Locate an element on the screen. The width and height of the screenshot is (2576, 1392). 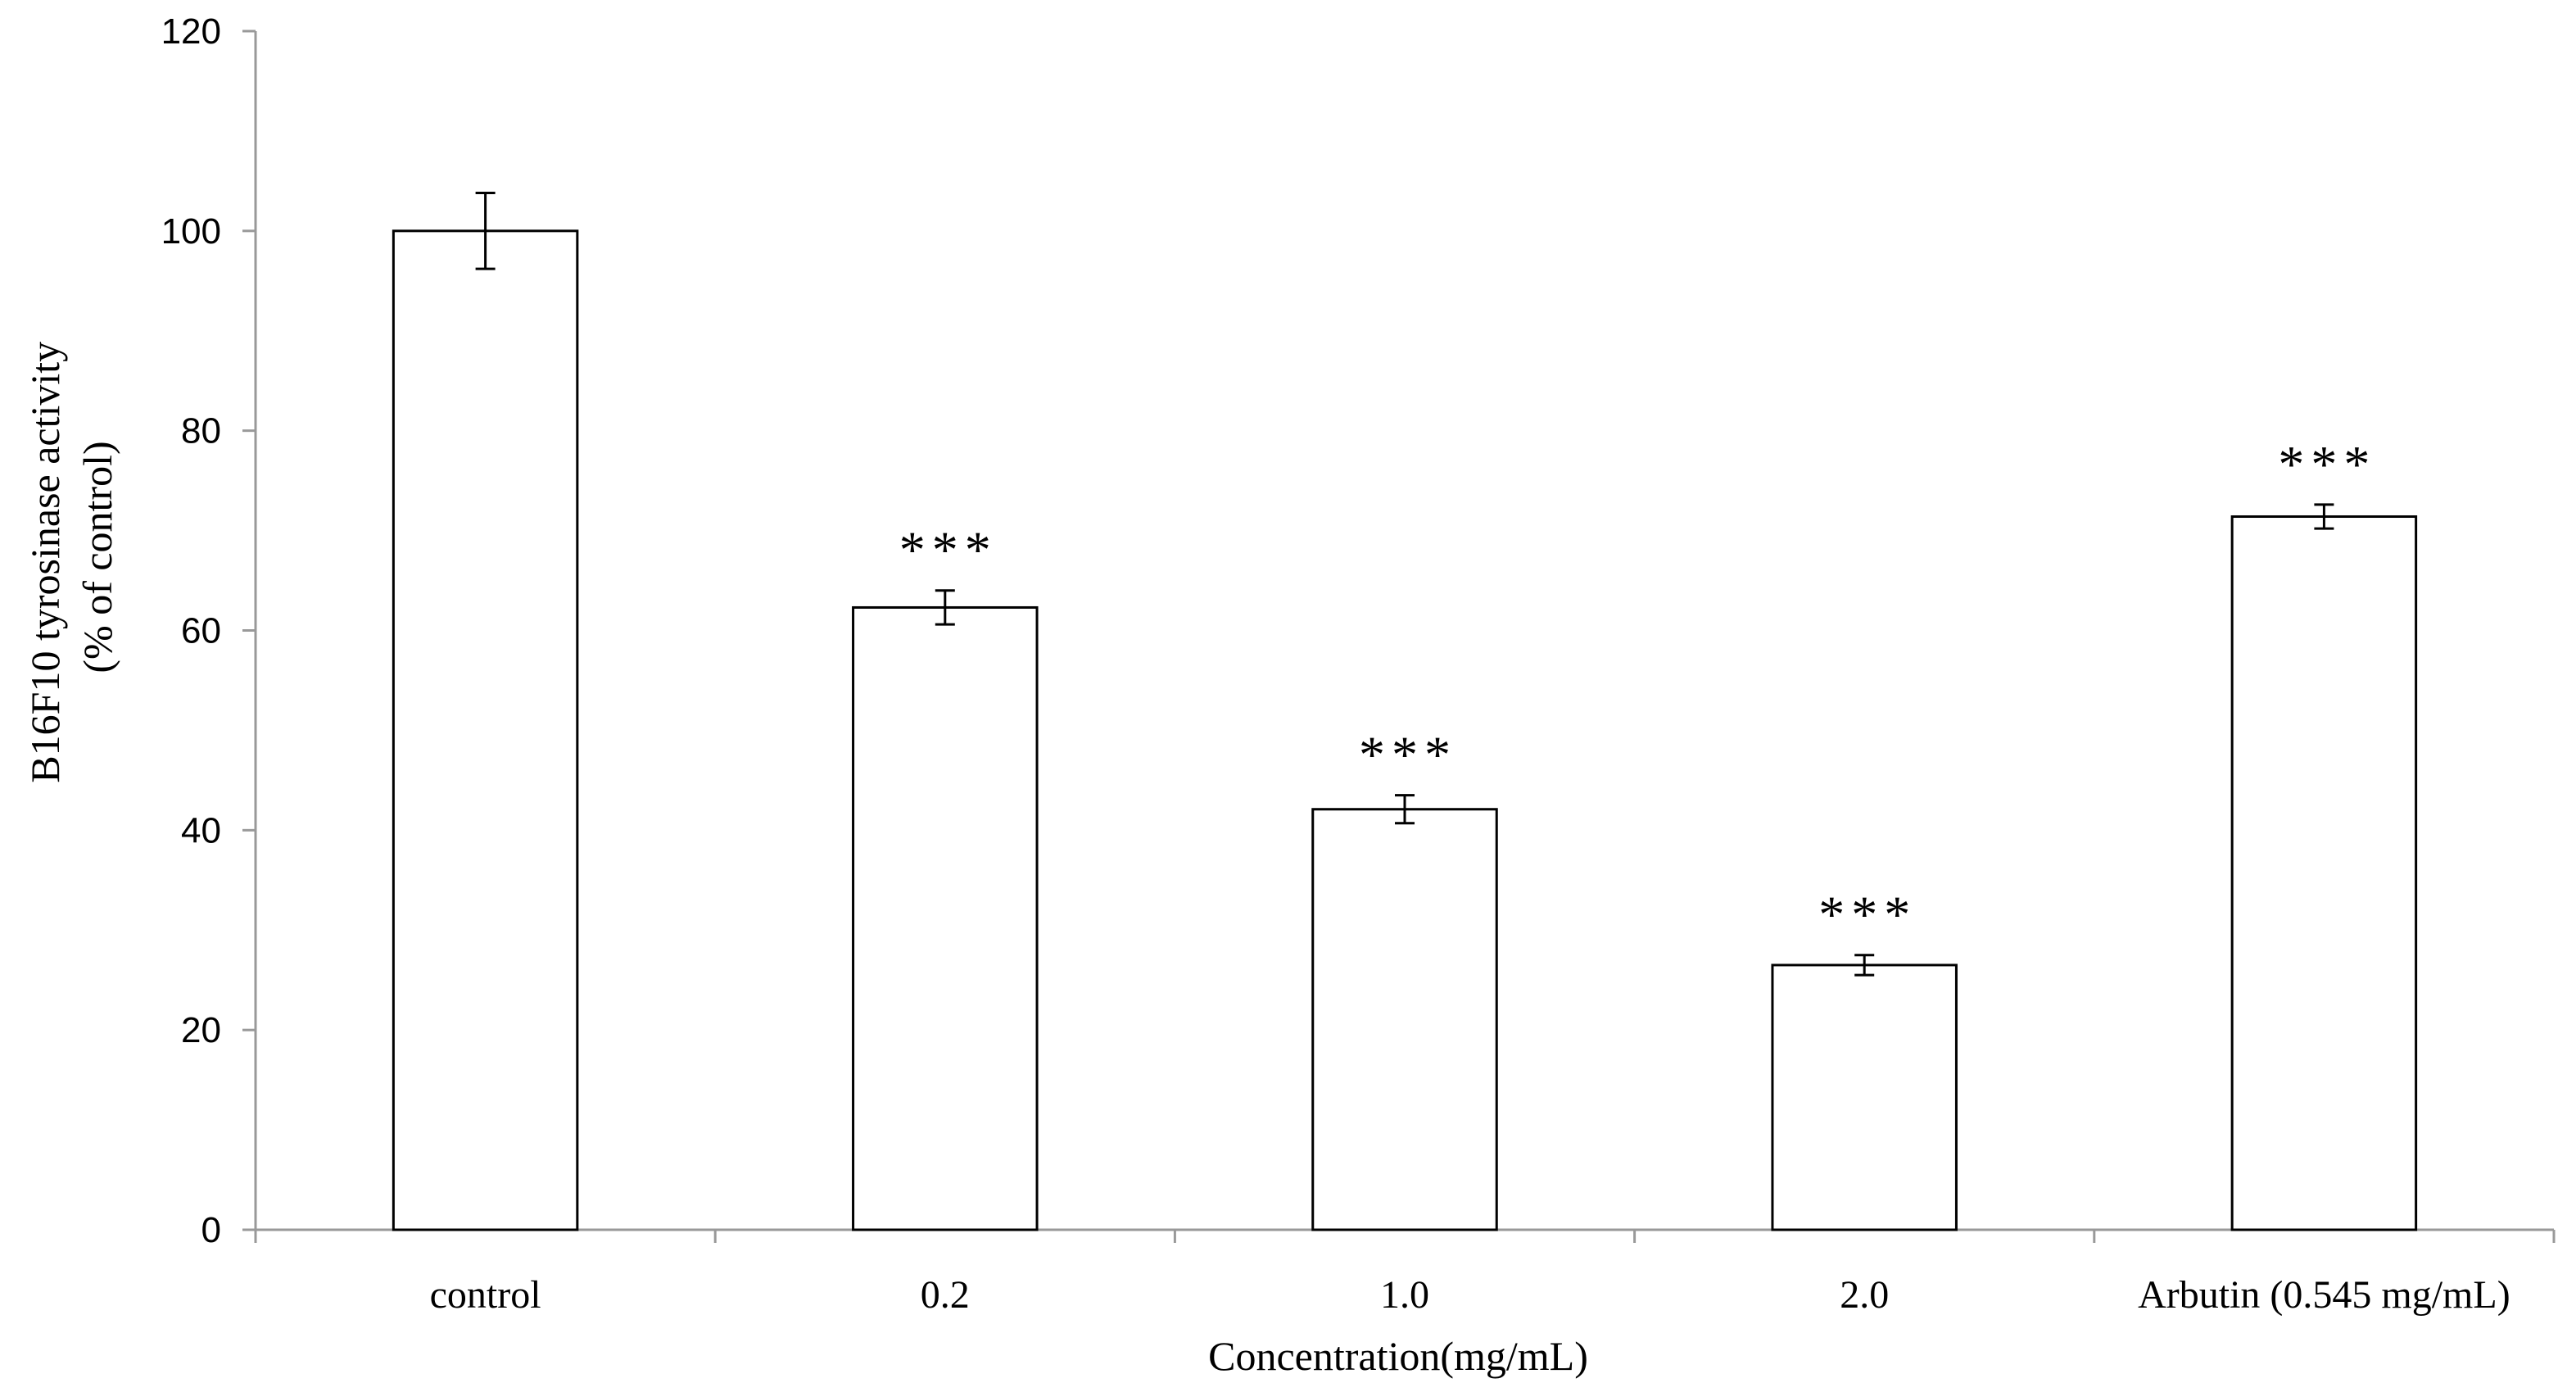
x-tick-label: control is located at coordinates (485, 1295).